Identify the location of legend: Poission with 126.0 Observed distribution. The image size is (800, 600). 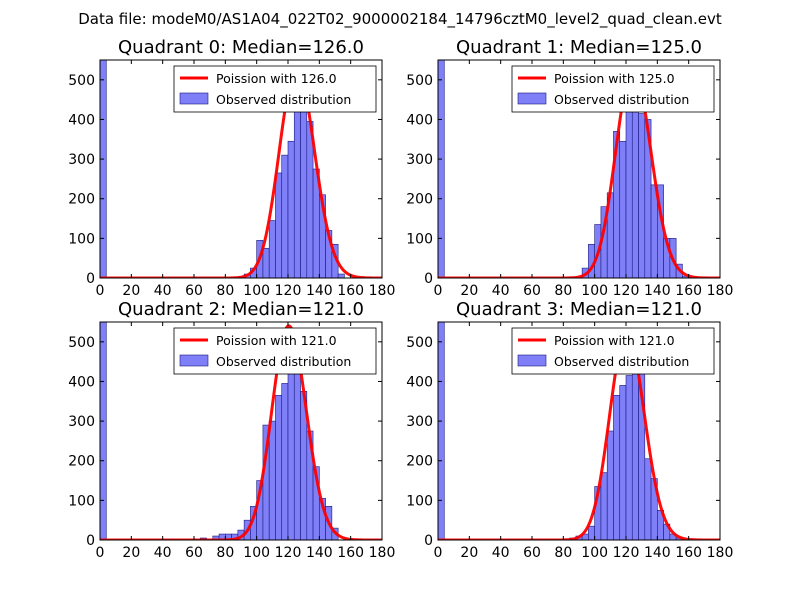
(275, 89).